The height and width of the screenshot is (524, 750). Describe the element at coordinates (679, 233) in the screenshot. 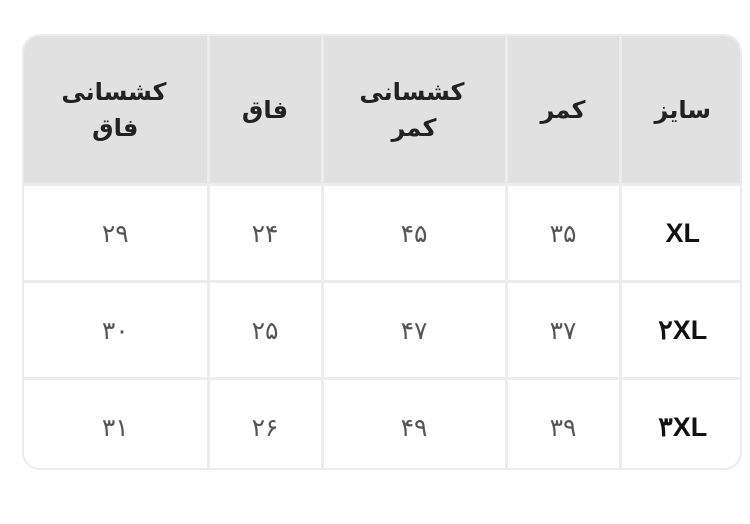

I see `cell-size: XL` at that location.